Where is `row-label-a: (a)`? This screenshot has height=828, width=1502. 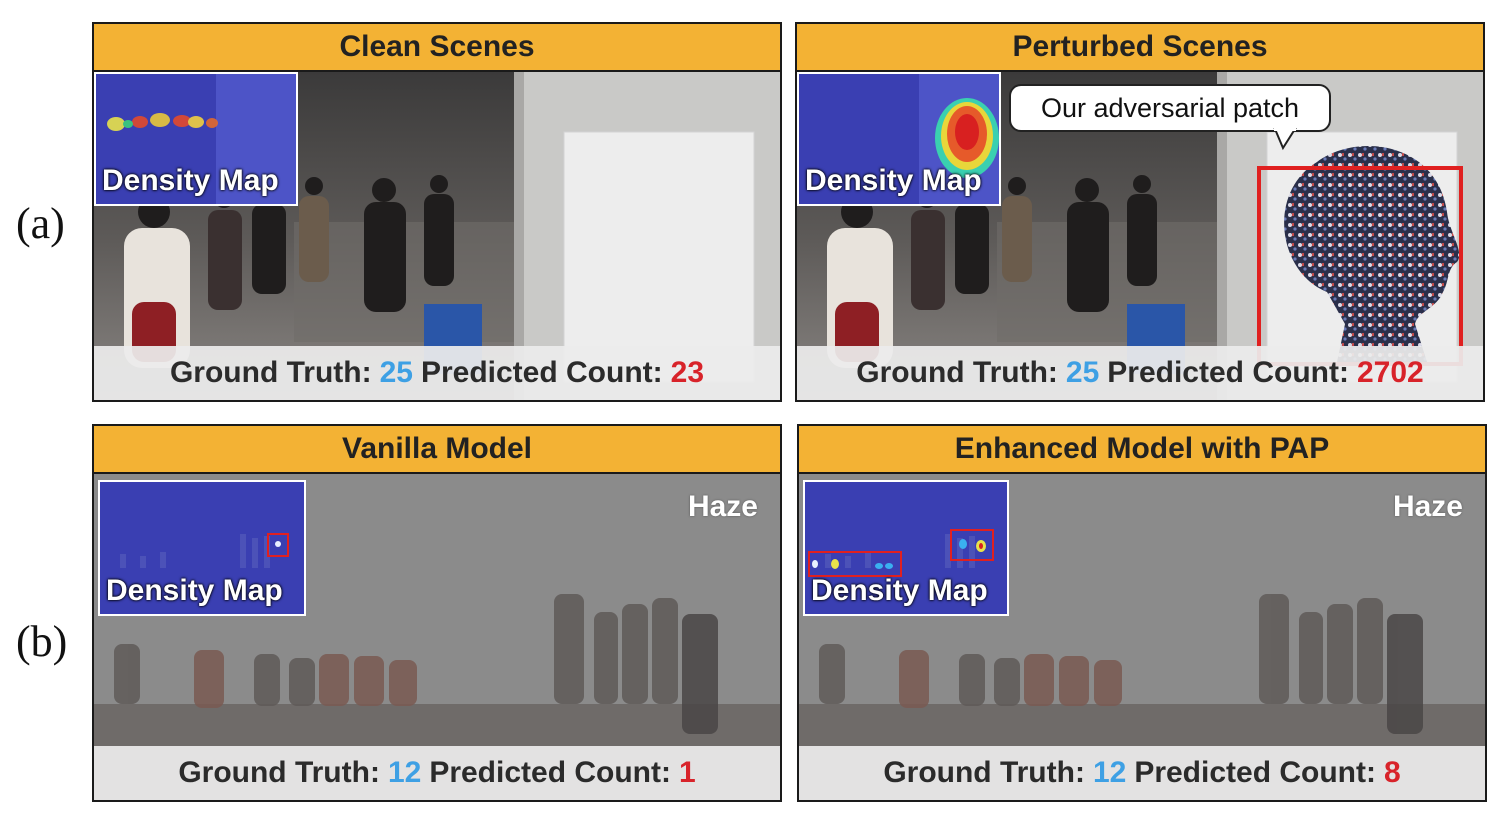
row-label-a: (a) is located at coordinates (40, 223).